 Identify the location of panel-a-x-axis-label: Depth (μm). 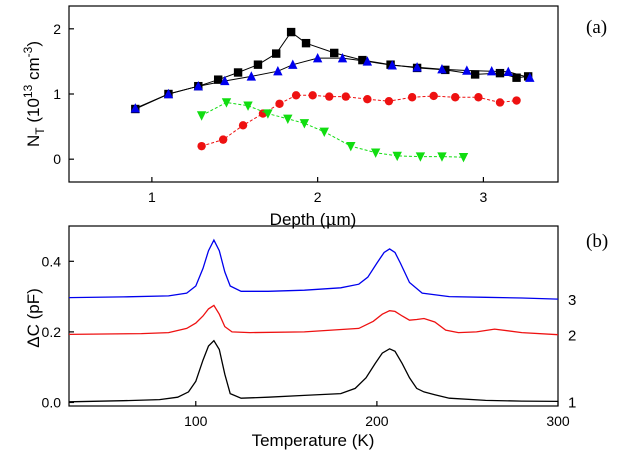
(313, 220).